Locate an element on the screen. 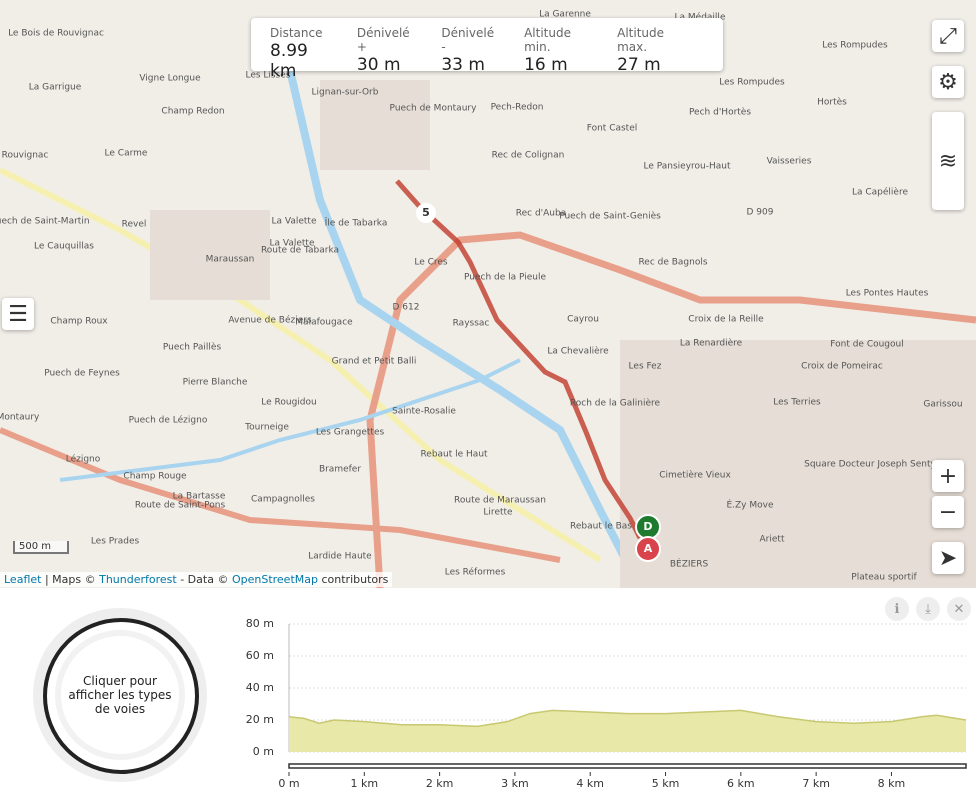 This screenshot has width=976, height=806. place-label: Le Cres is located at coordinates (431, 263).